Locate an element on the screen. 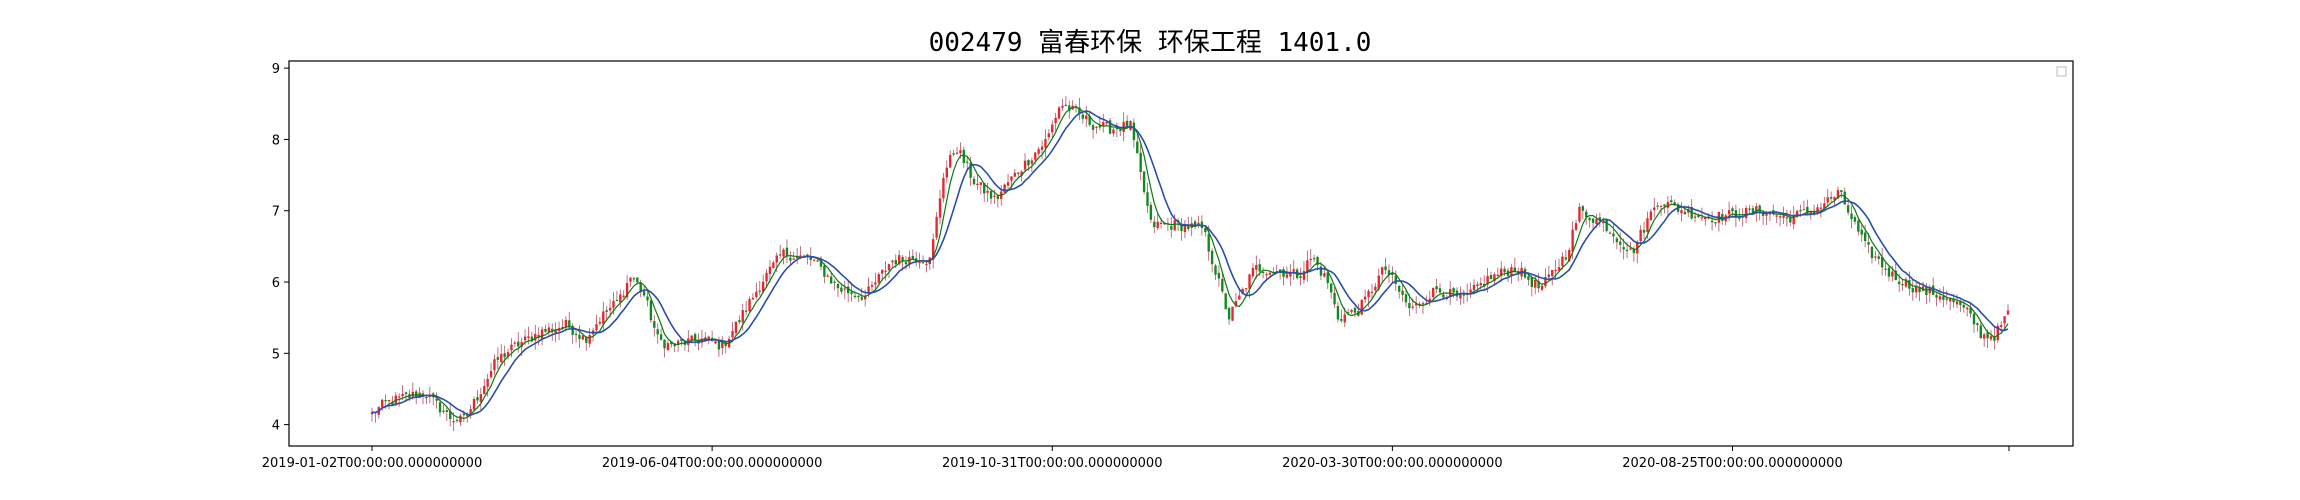 The height and width of the screenshot is (500, 2300). x-tick-label: 2019-06-04T00:00:00.000000000 is located at coordinates (712, 463).